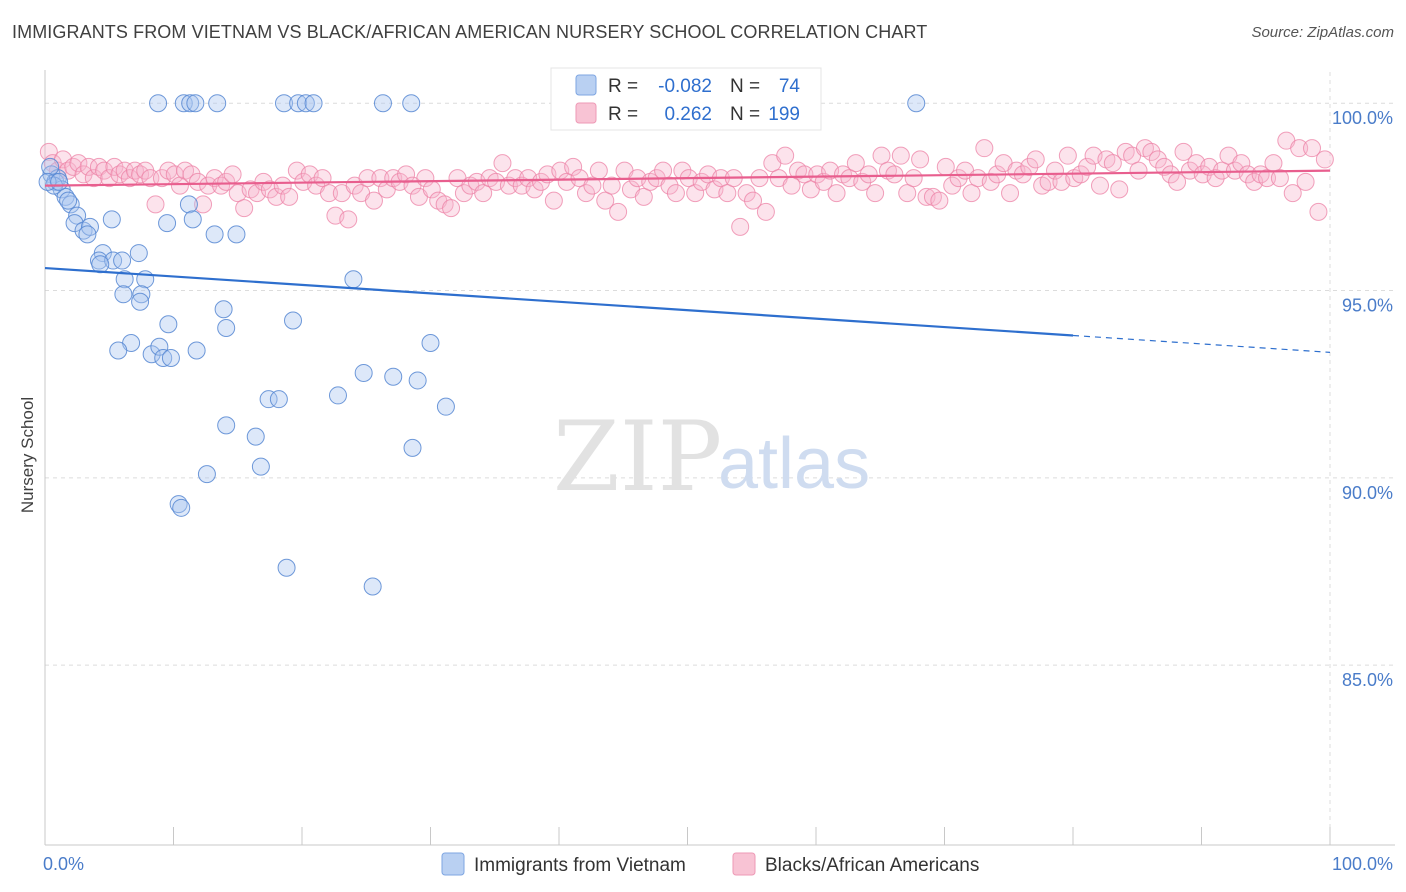 This screenshot has height=892, width=1406. What do you see at coordinates (1201, 343) in the screenshot?
I see `trend-line-vietnam-extension` at bounding box center [1201, 343].